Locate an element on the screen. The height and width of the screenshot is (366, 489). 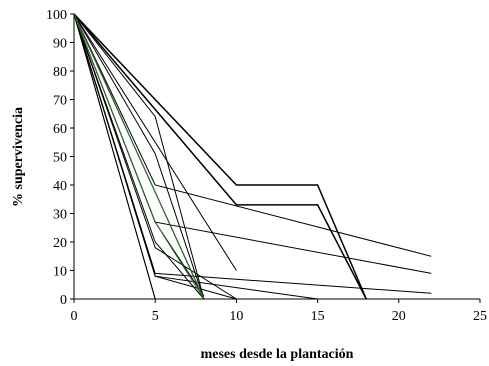
y-tick-label: 70 is located at coordinates (60, 101).